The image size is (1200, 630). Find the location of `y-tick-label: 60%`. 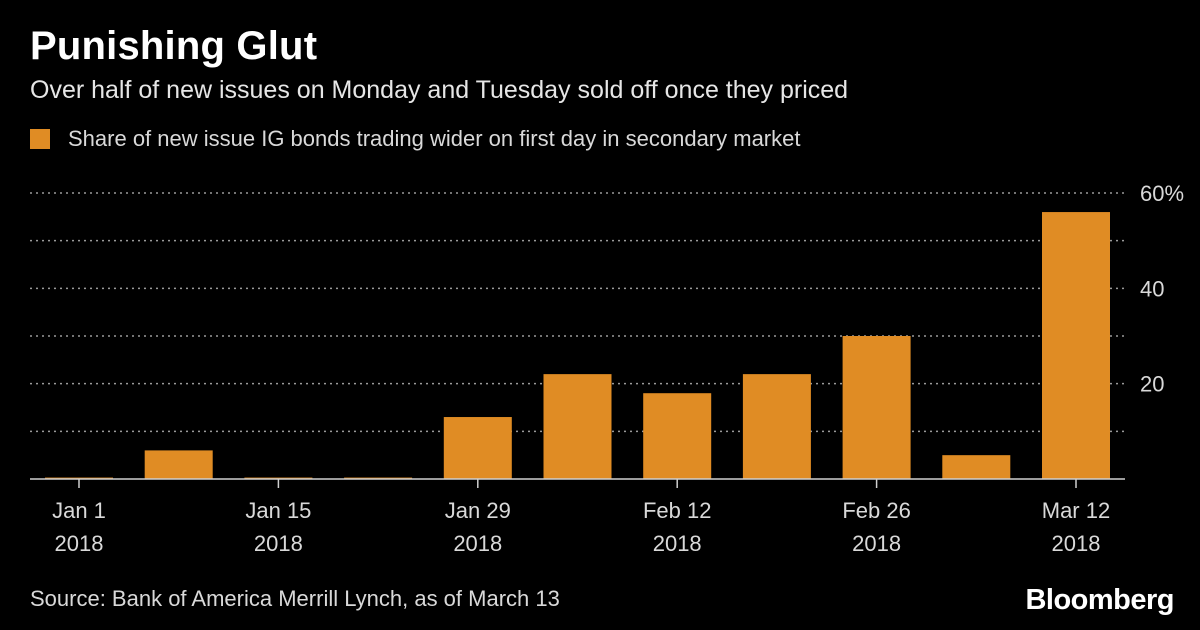

y-tick-label: 60% is located at coordinates (1162, 193).